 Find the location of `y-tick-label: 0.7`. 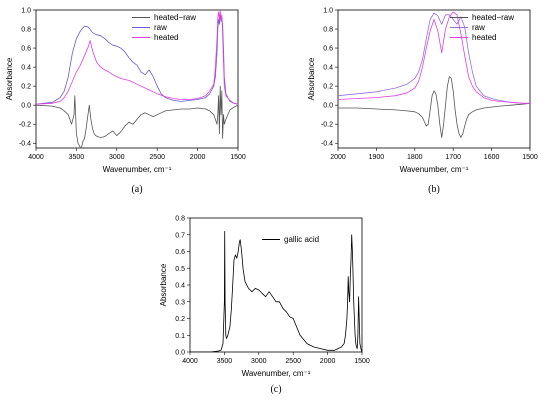

y-tick-label: 0.7 is located at coordinates (180, 235).